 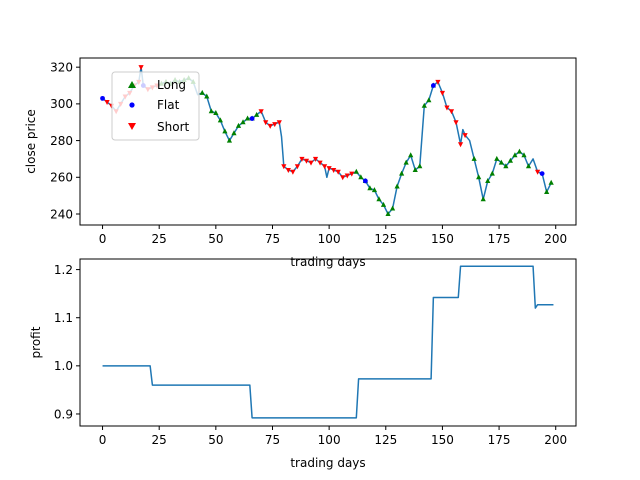 I want to click on price-y-ticks: 240 260 280 300 320, so click(x=65, y=140).